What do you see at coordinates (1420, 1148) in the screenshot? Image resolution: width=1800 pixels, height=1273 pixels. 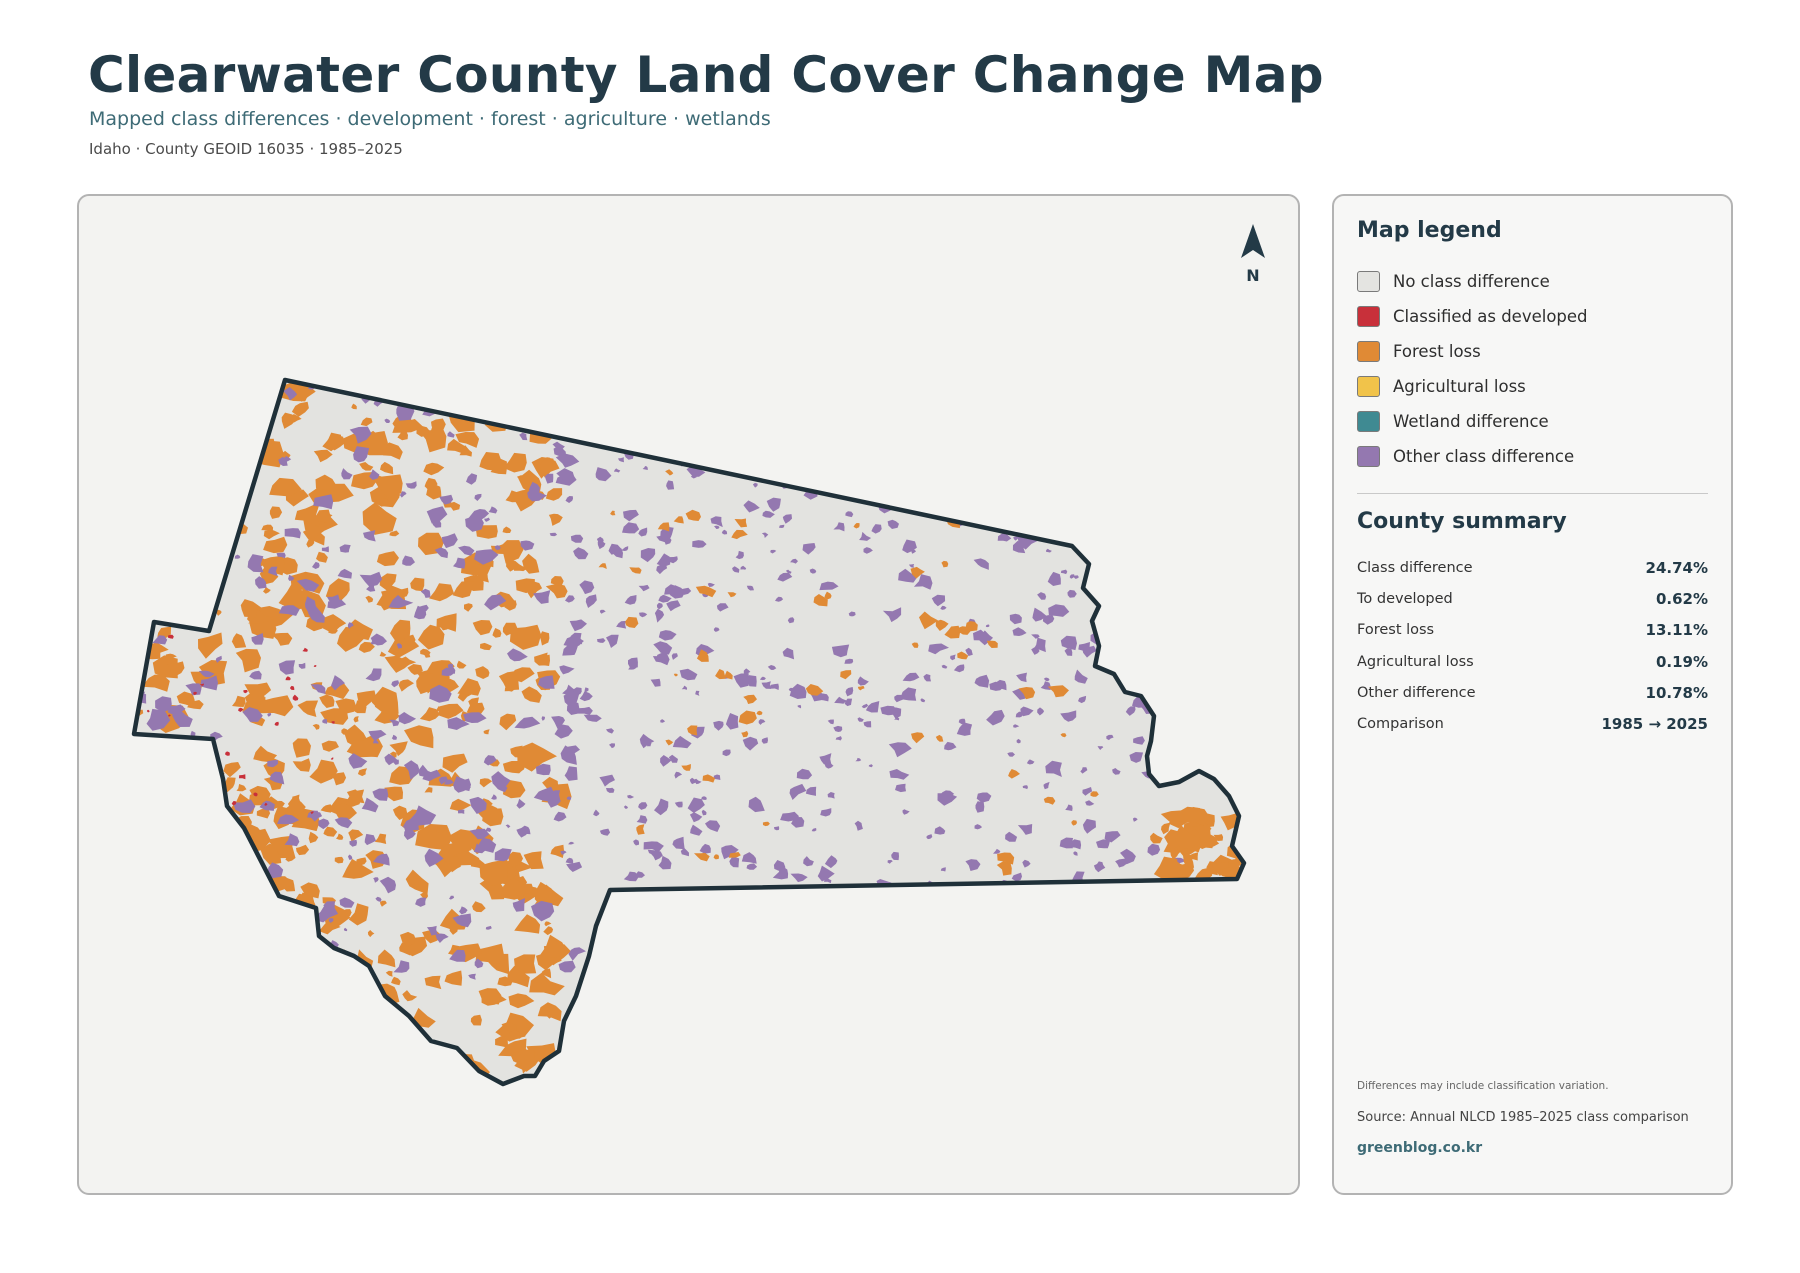 I see `site-link: greenblog.co.kr` at bounding box center [1420, 1148].